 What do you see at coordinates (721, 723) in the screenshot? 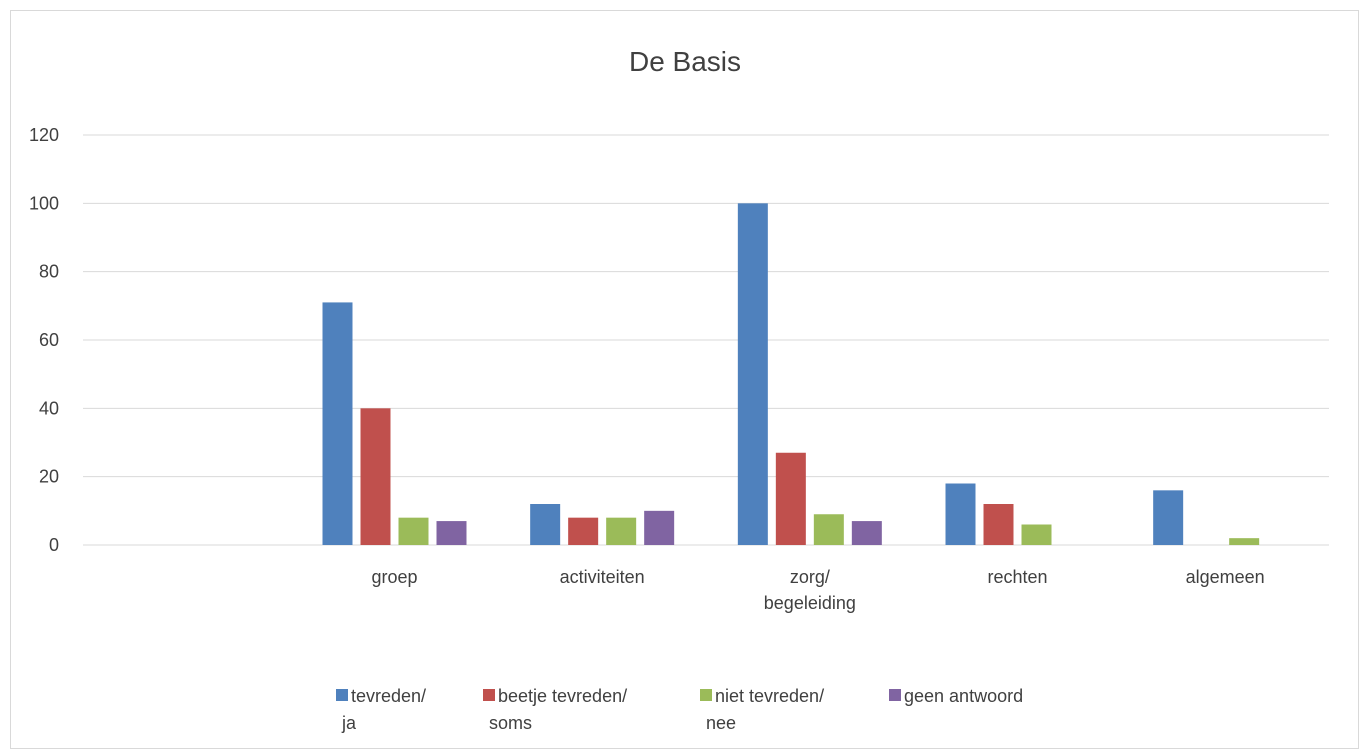
I see `legend-label: nee` at bounding box center [721, 723].